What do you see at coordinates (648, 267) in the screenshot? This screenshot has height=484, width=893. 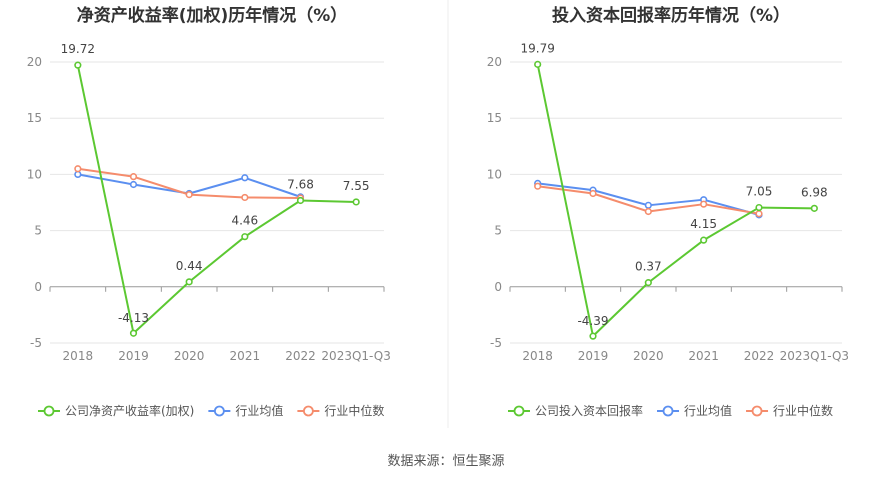 I see `data-label: 0.37` at bounding box center [648, 267].